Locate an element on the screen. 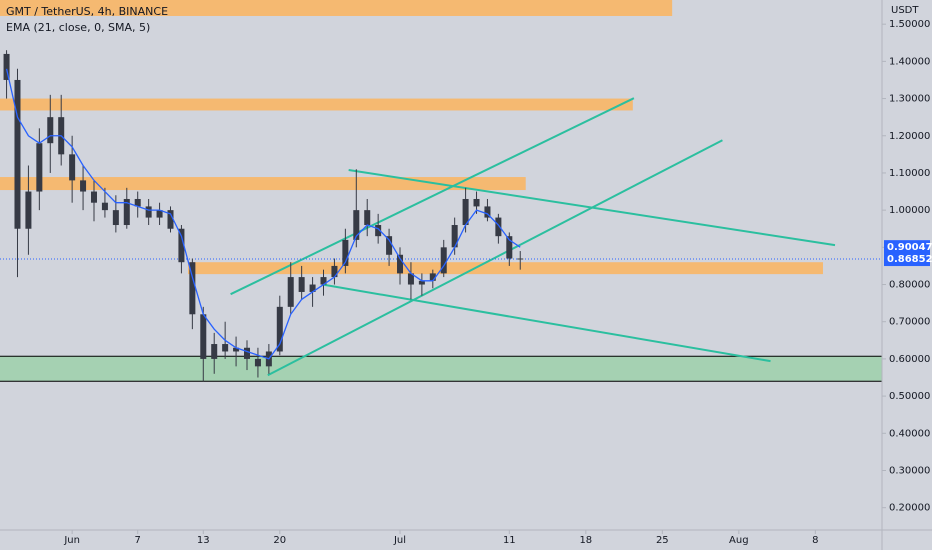  chart-title: GMT / TetherUS, 4h, BINANCE is located at coordinates (87, 11).